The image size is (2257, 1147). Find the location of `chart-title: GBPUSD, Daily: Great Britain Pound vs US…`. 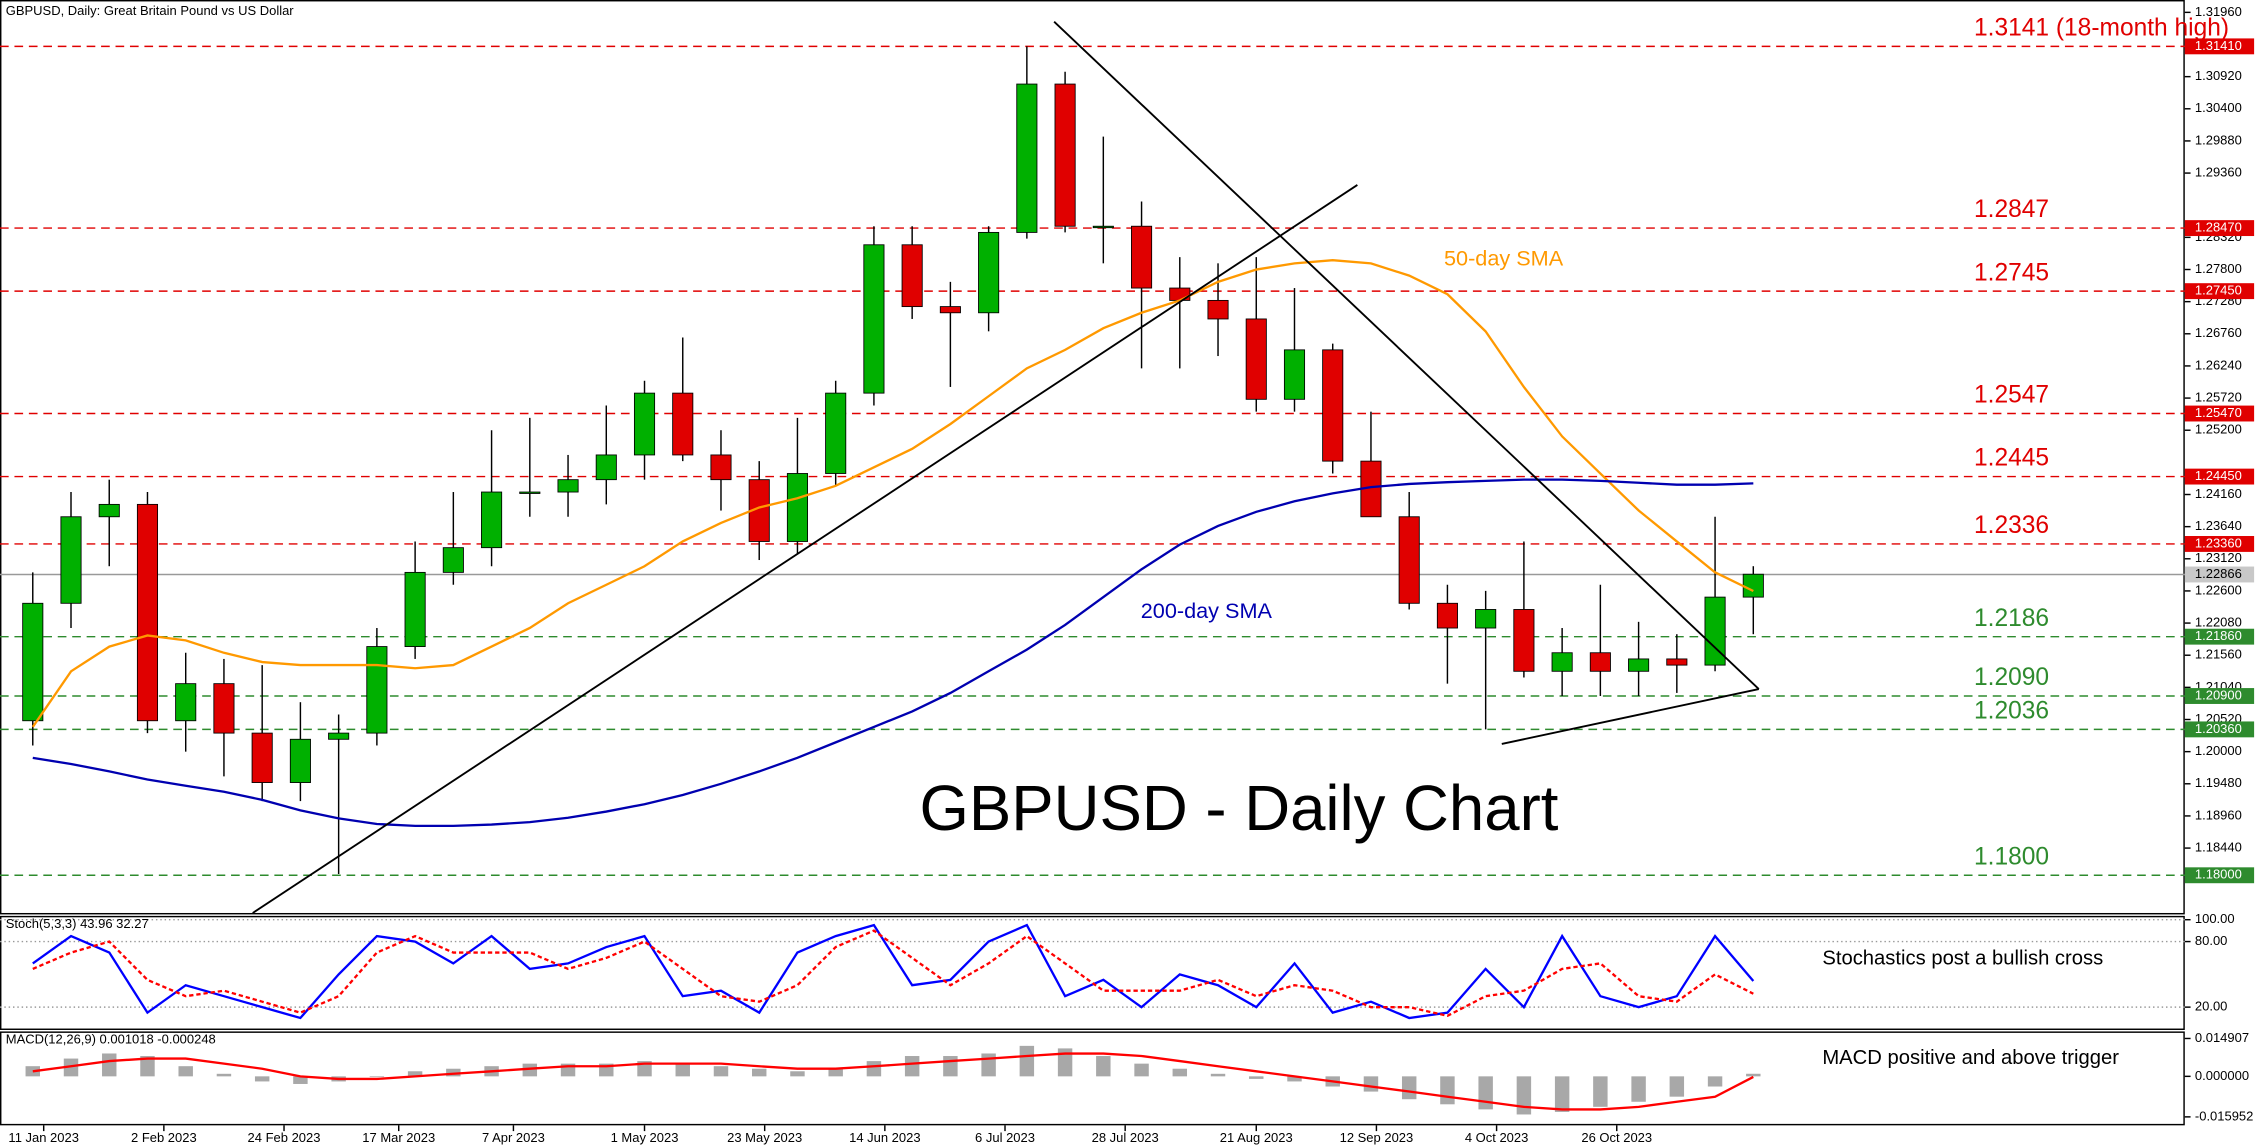

chart-title: GBPUSD, Daily: Great Britain Pound vs US… is located at coordinates (150, 10).